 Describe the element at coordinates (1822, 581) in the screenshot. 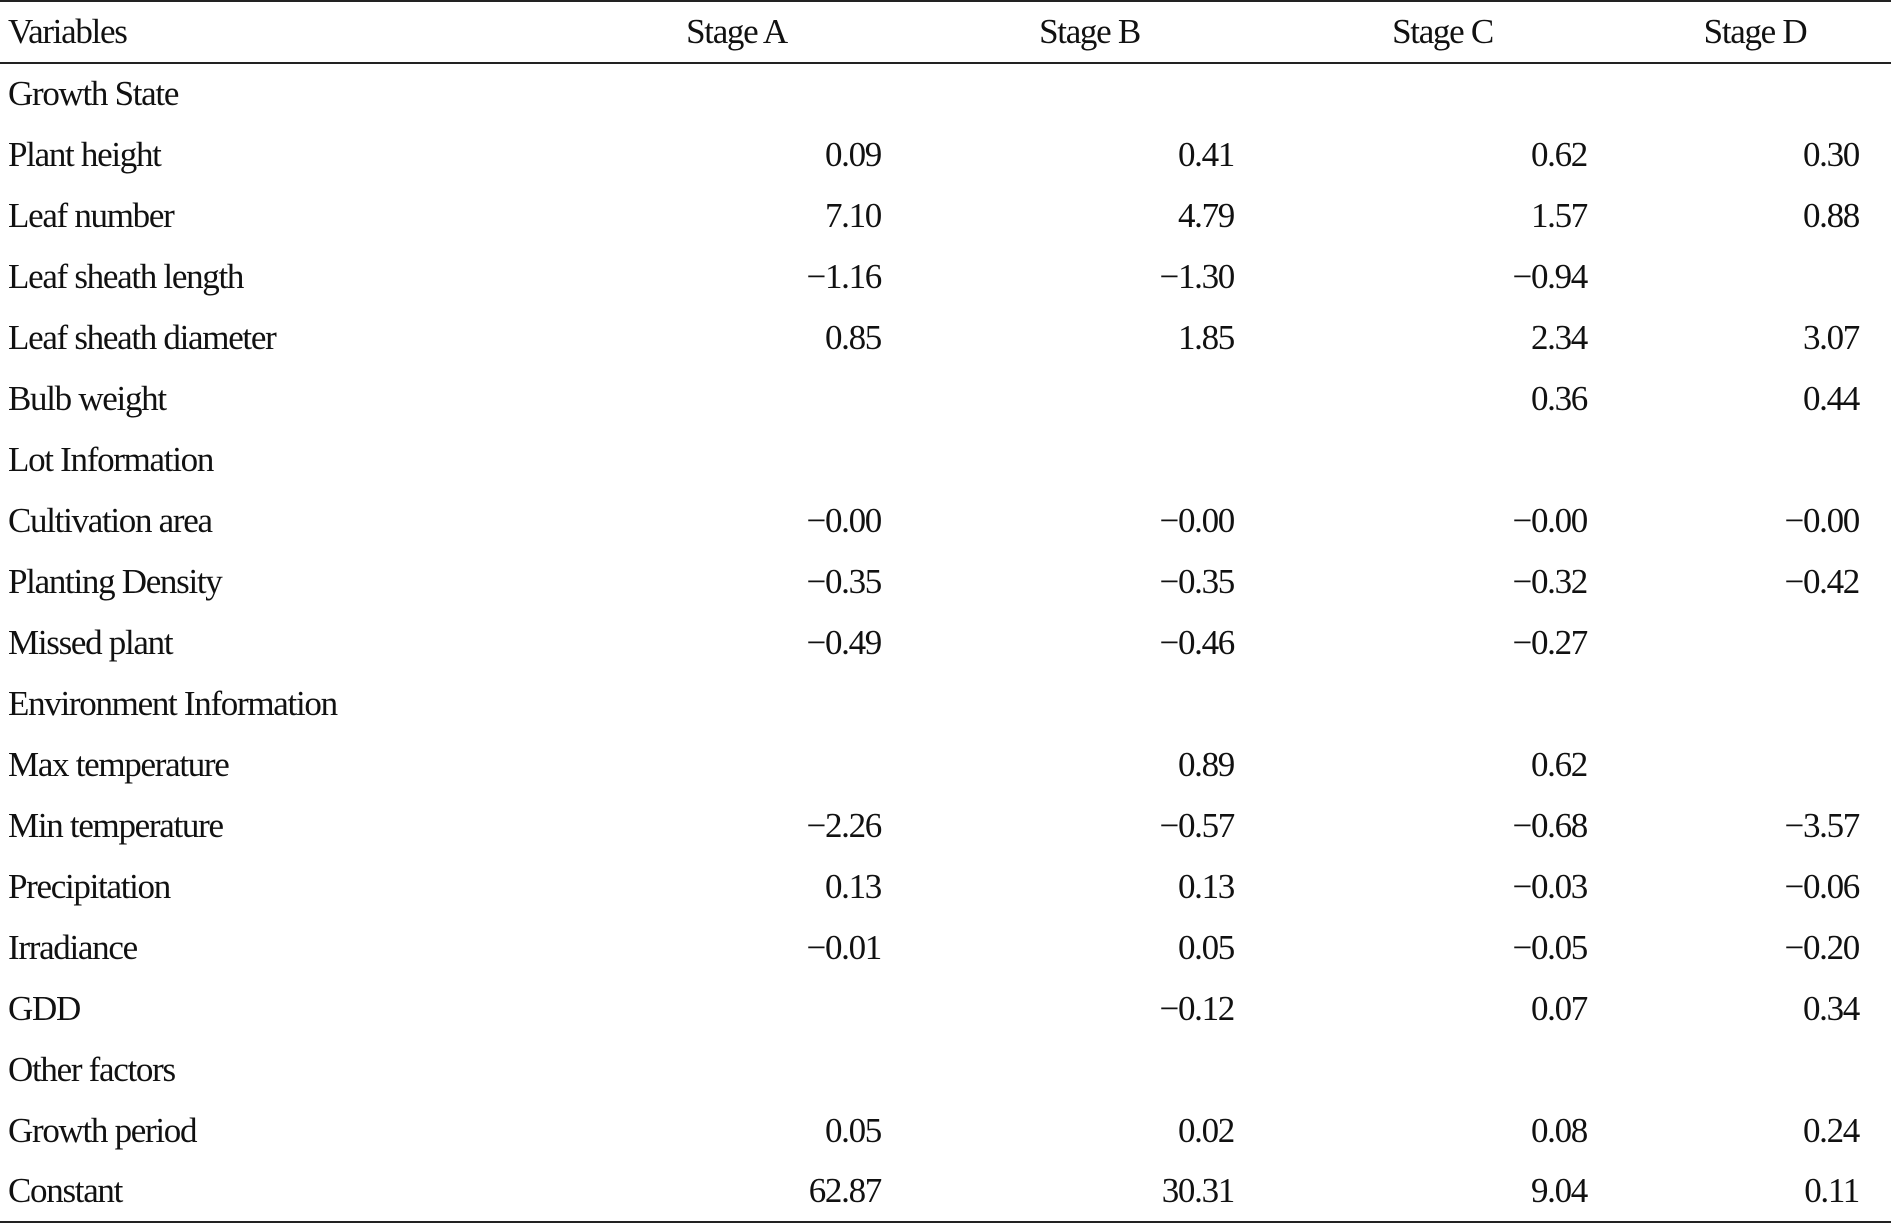

I see `cell-stage-d: −0.42` at that location.